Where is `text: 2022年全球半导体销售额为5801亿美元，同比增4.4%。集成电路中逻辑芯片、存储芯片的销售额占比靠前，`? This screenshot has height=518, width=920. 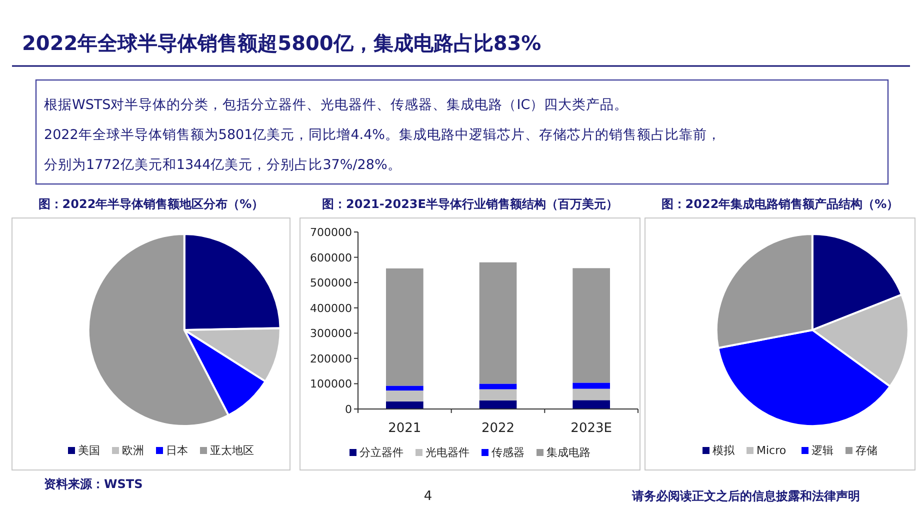
text: 2022年全球半导体销售额为5801亿美元，同比增4.4%。集成电路中逻辑芯片、存储芯片的销售额占比靠前， is located at coordinates (383, 135).